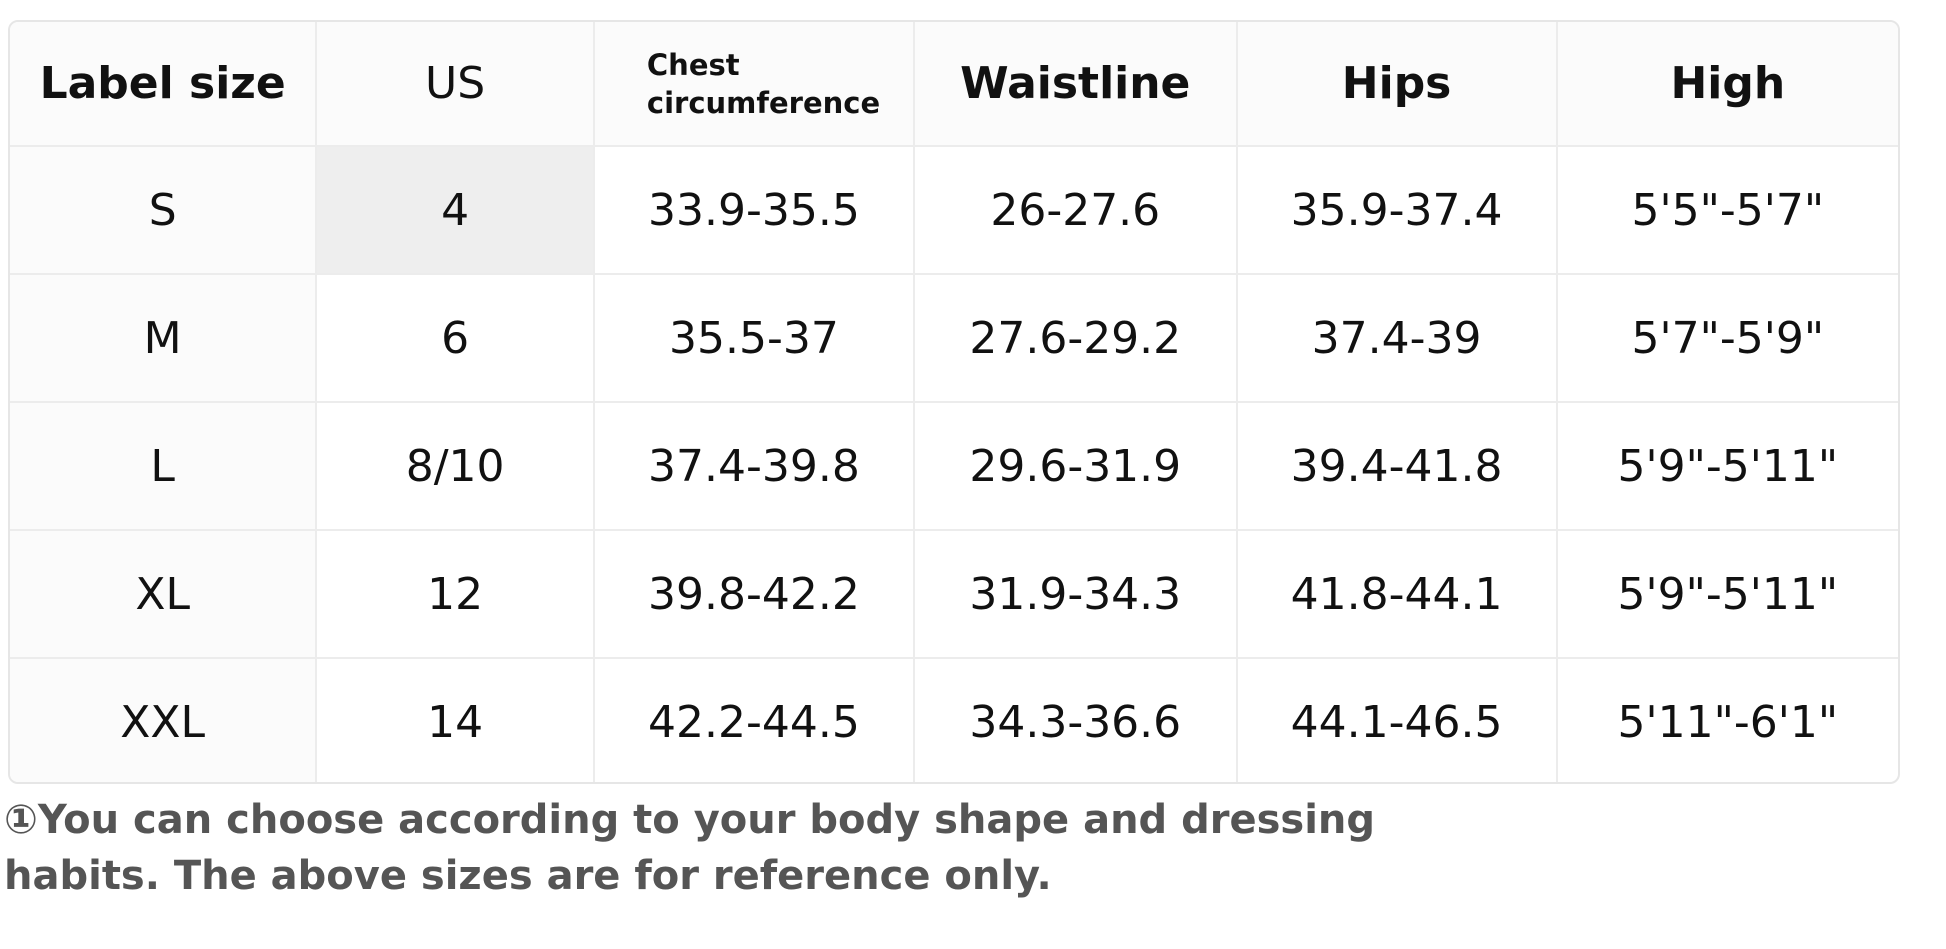 This screenshot has height=949, width=1946. What do you see at coordinates (754, 720) in the screenshot?
I see `row-chest: 42.2-44.5` at bounding box center [754, 720].